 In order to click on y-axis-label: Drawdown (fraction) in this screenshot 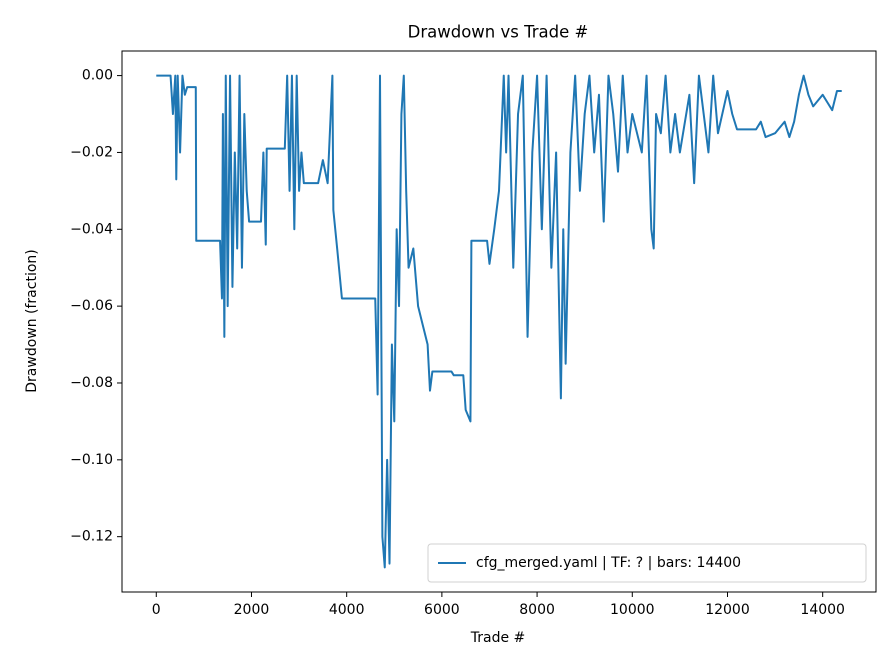, I will do `click(32, 321)`.